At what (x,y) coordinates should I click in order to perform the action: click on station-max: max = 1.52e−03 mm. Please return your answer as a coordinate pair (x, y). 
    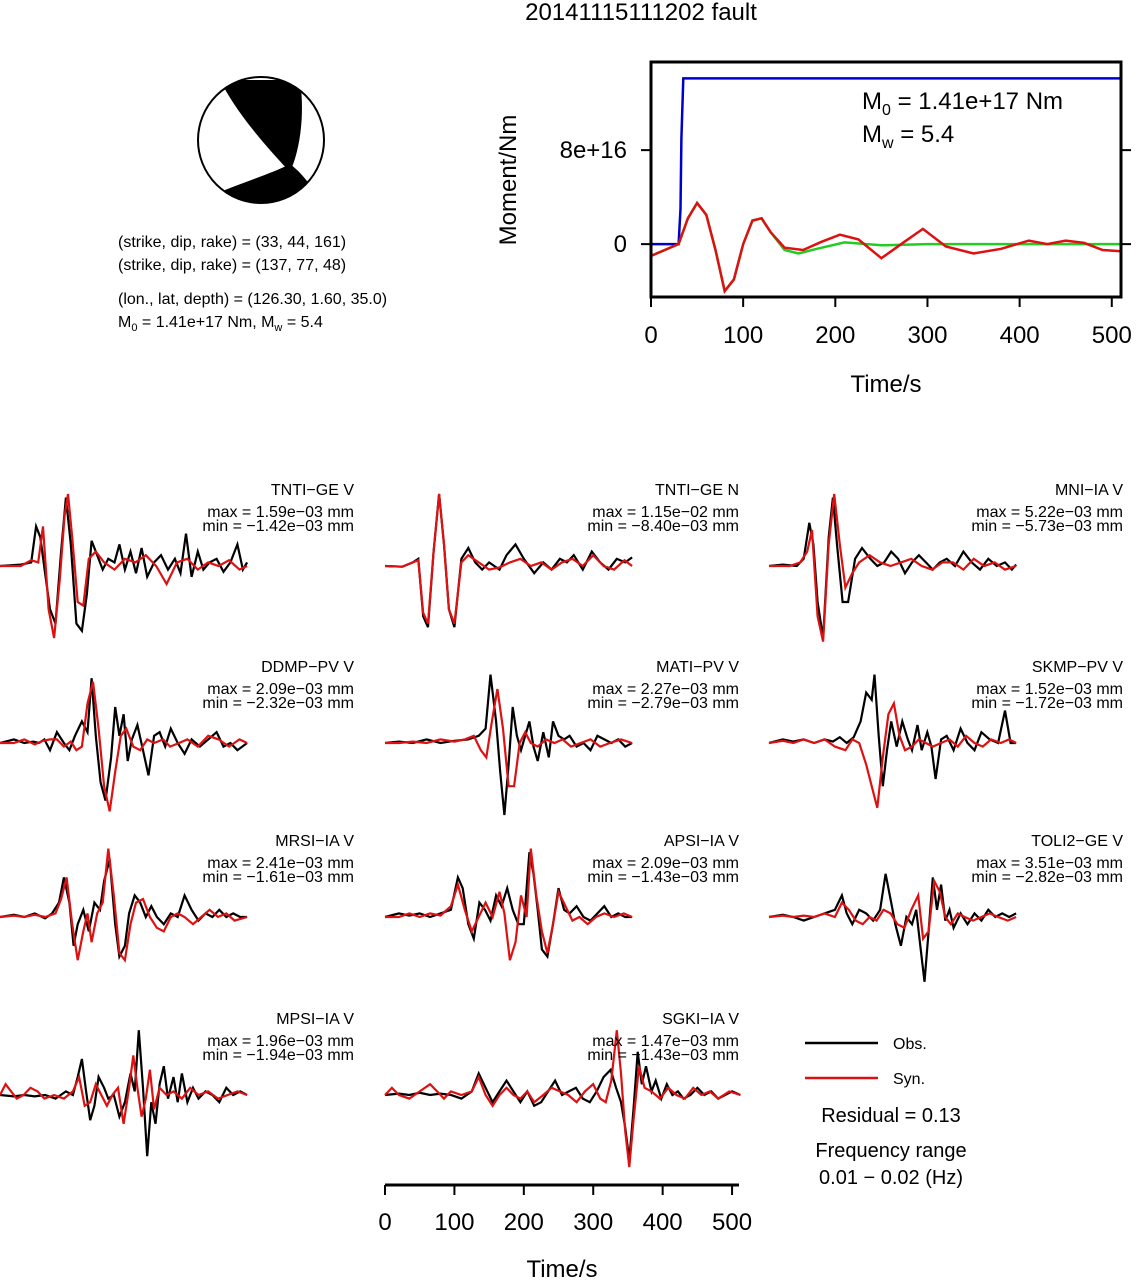
    Looking at the image, I should click on (1049, 689).